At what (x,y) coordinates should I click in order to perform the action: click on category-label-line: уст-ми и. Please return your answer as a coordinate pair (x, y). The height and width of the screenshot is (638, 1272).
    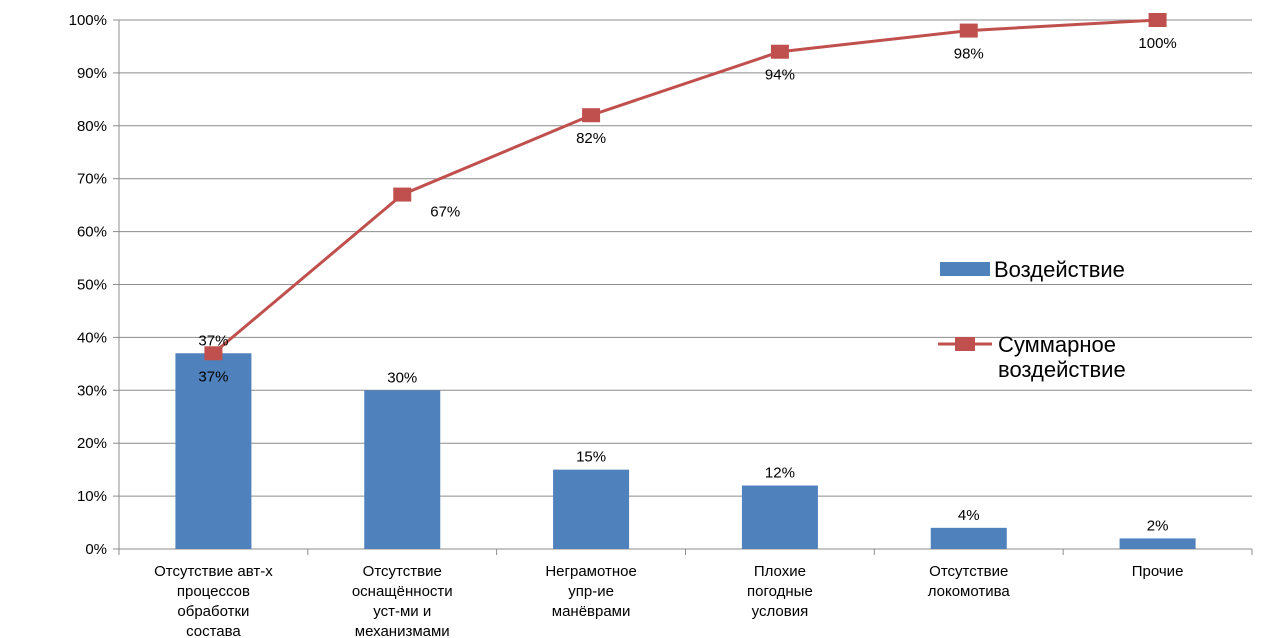
    Looking at the image, I should click on (402, 611).